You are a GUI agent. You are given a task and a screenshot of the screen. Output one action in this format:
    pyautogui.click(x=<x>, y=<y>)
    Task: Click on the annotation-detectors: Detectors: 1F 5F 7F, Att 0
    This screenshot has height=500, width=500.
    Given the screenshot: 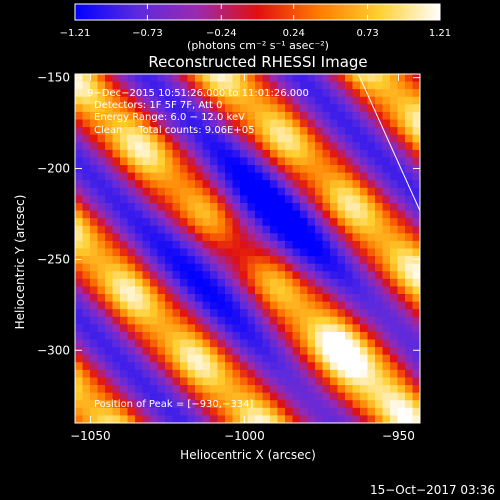 What is the action you would take?
    pyautogui.click(x=158, y=105)
    